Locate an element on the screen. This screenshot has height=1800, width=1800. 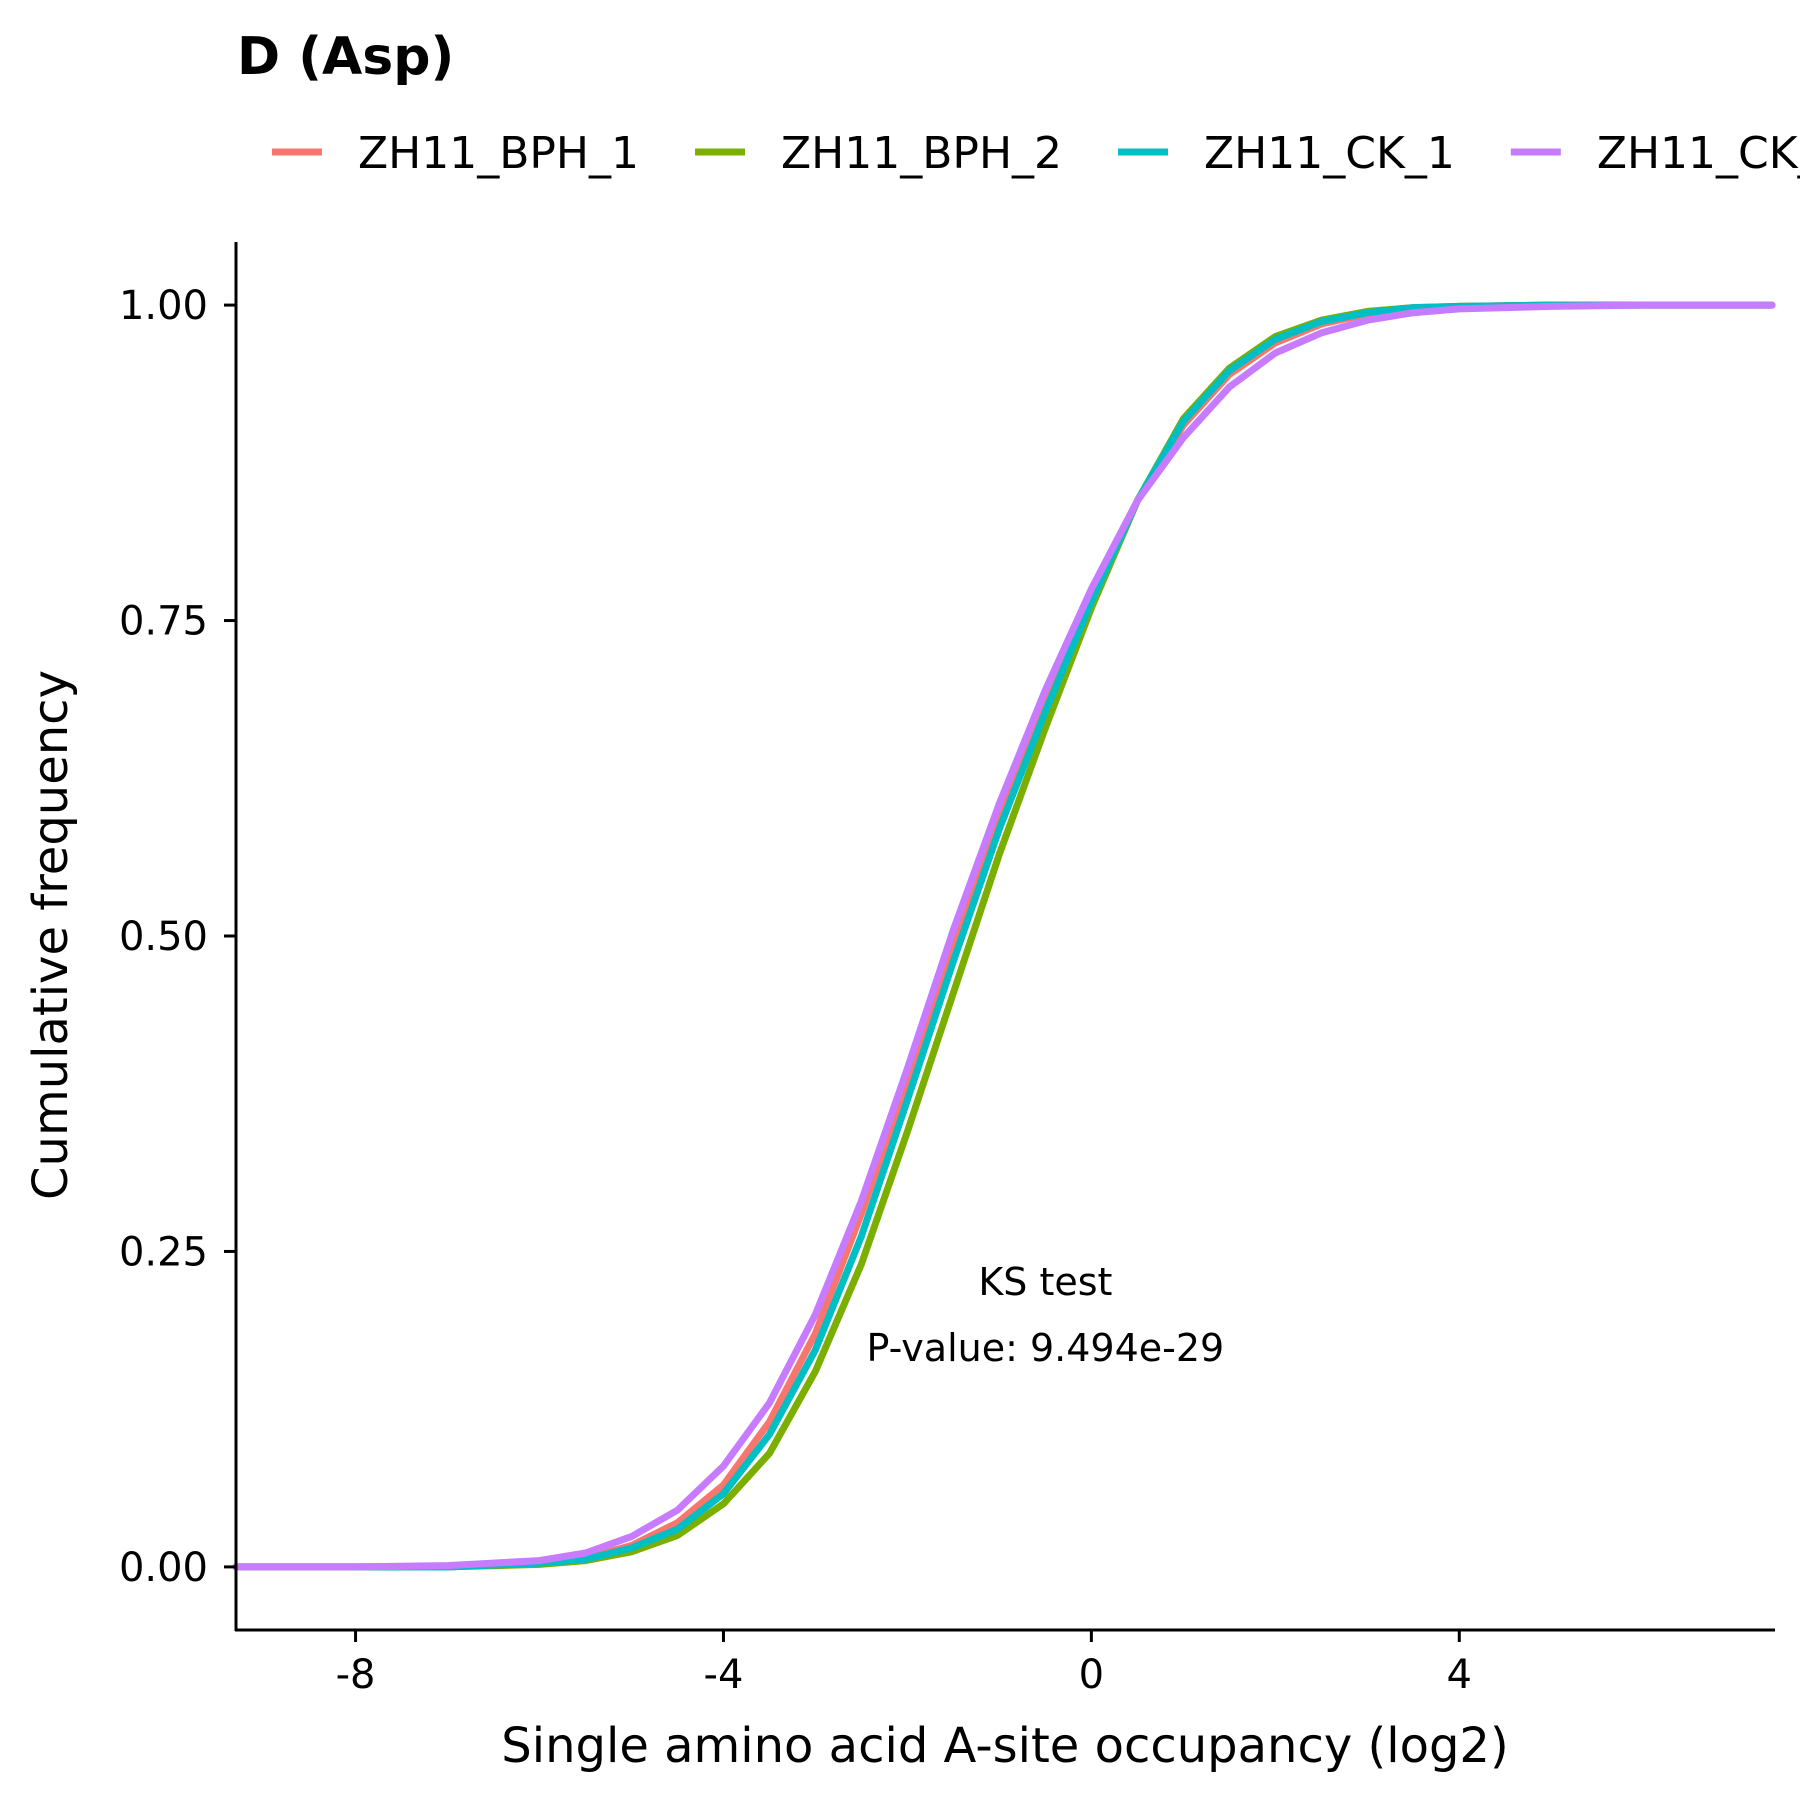
legend-item-zh11-bph-1: ZH11_BPH_1 is located at coordinates (455, 153).